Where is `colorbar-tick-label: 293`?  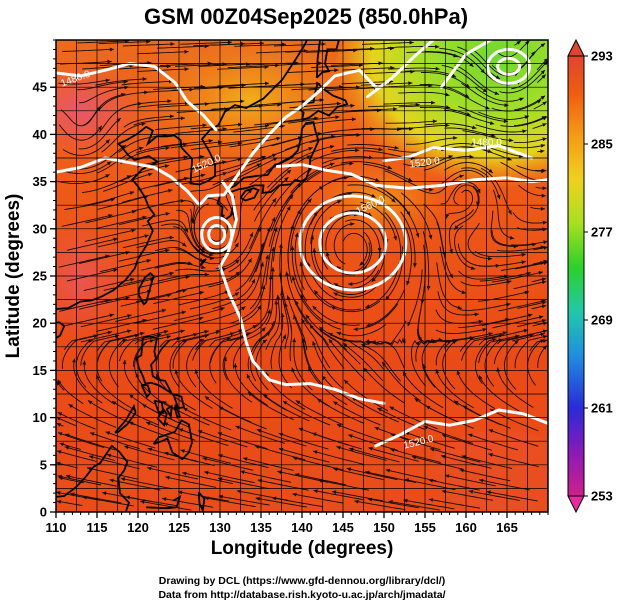
colorbar-tick-label: 293 is located at coordinates (602, 56).